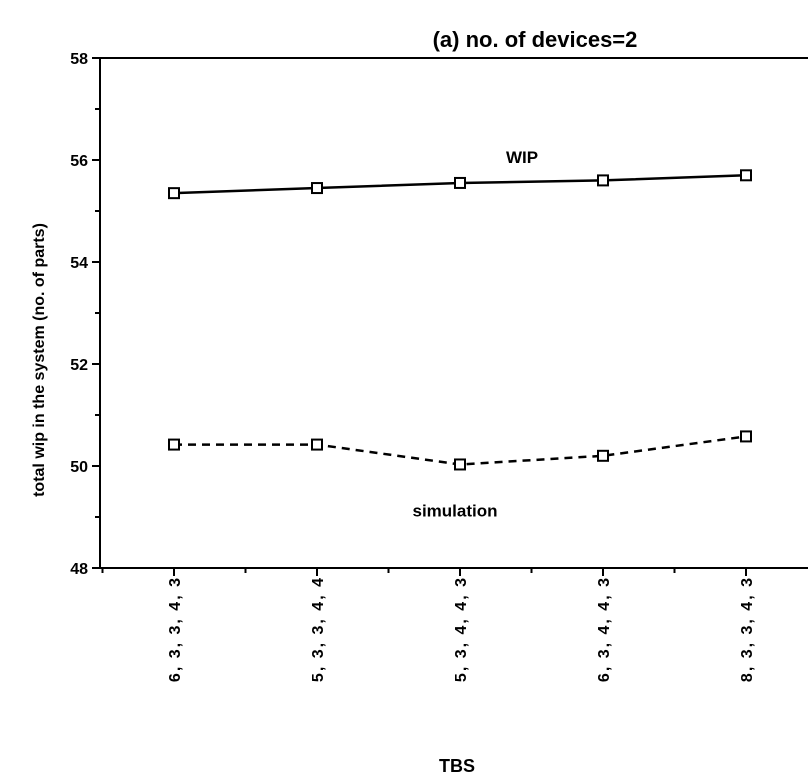 Image resolution: width=808 pixels, height=782 pixels. What do you see at coordinates (79, 467) in the screenshot?
I see `y-tick-label: 50` at bounding box center [79, 467].